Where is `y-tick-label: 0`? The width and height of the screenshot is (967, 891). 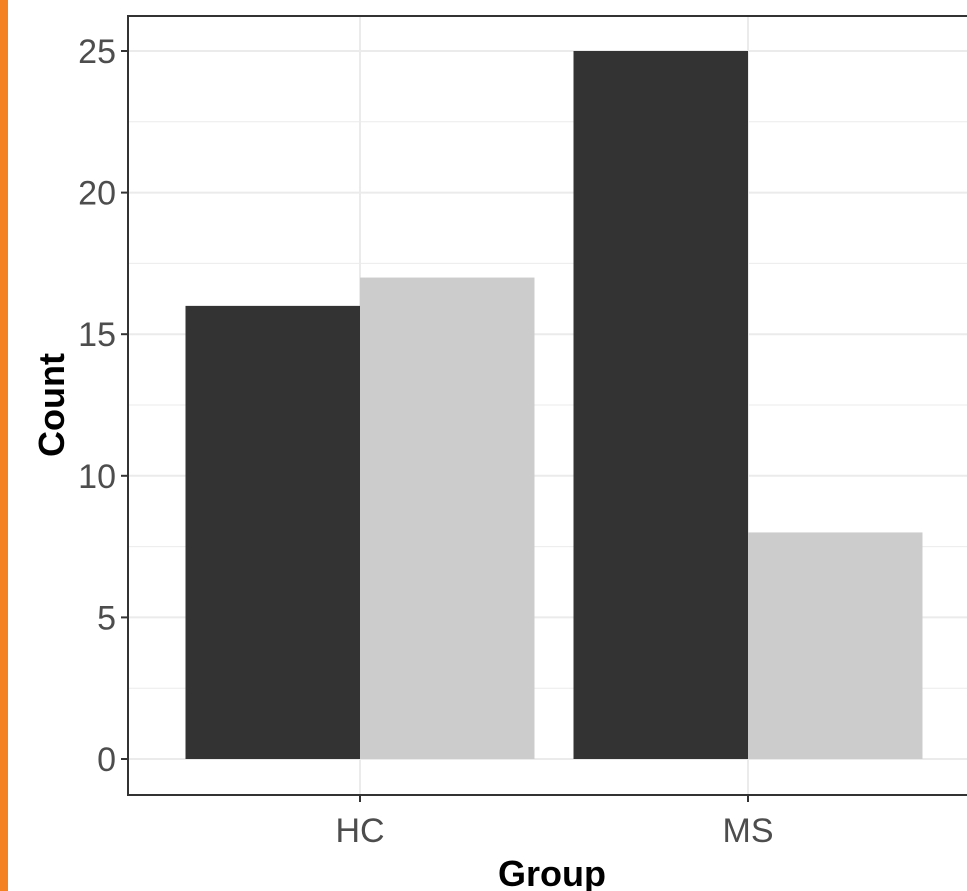
y-tick-label: 0 is located at coordinates (106, 760).